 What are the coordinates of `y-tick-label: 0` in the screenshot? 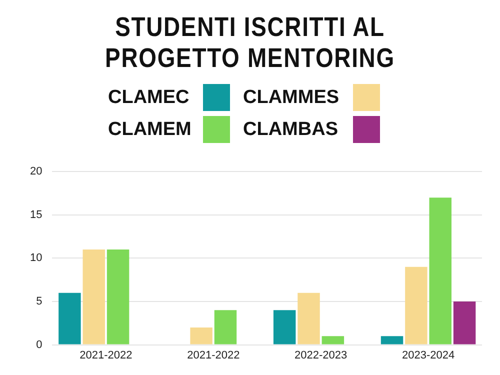 It's located at (39, 344).